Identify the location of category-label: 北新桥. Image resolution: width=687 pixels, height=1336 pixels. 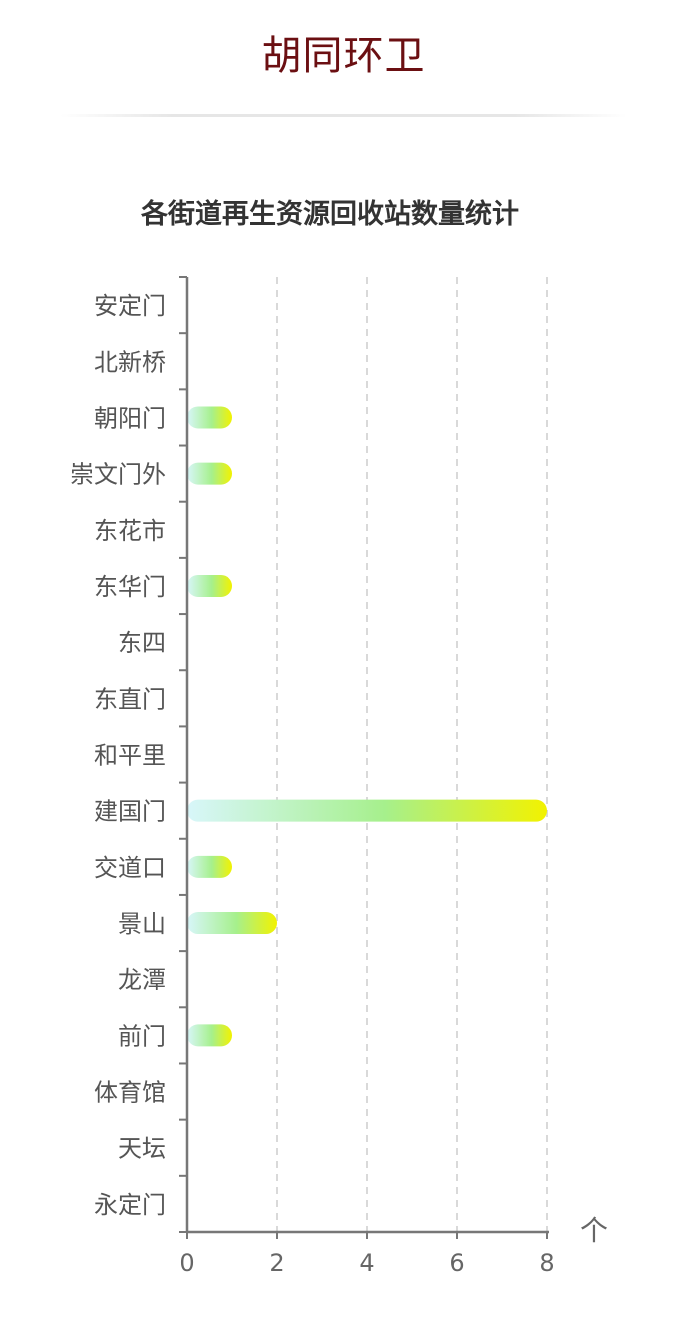
(130, 362).